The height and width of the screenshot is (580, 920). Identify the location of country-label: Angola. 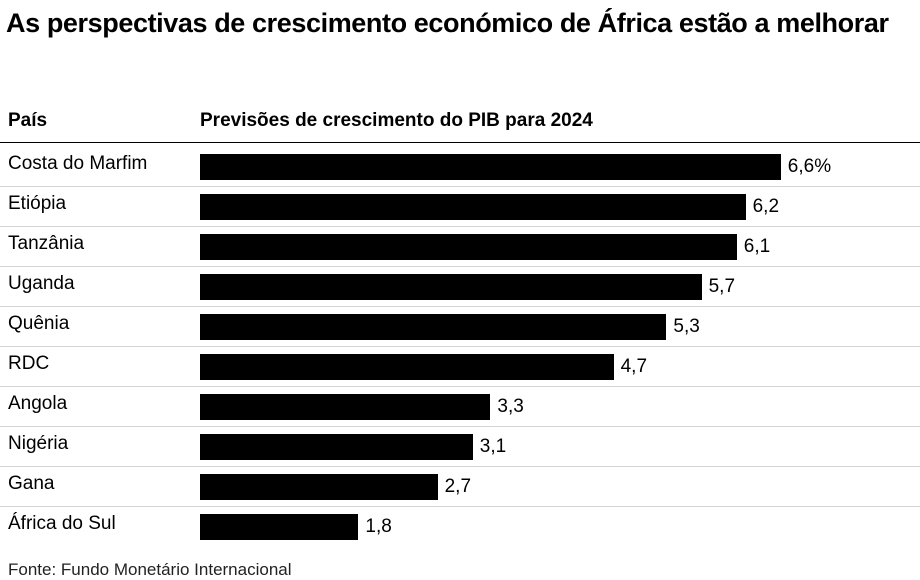
(38, 403).